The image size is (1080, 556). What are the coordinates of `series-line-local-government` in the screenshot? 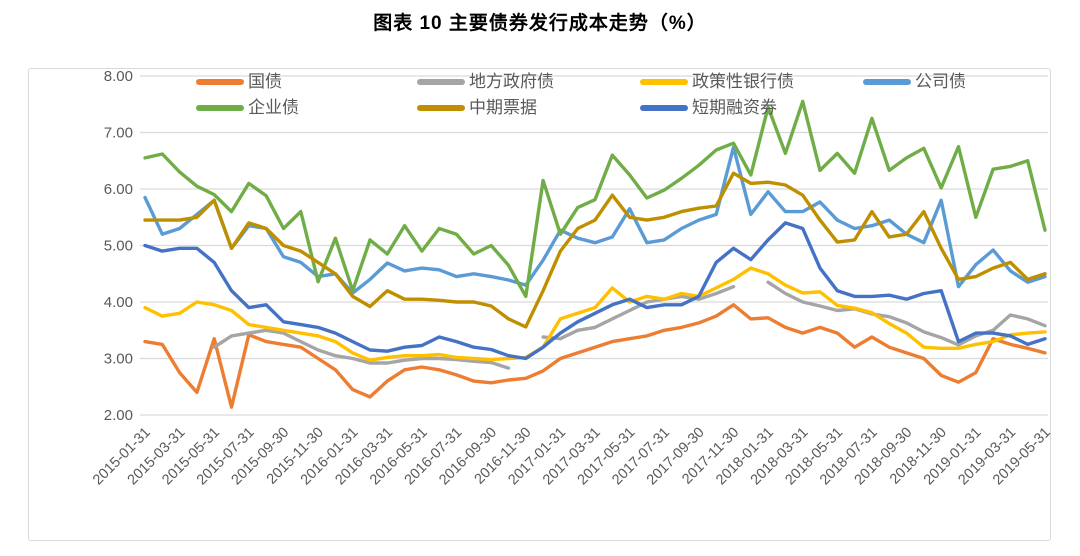 It's located at (629, 325).